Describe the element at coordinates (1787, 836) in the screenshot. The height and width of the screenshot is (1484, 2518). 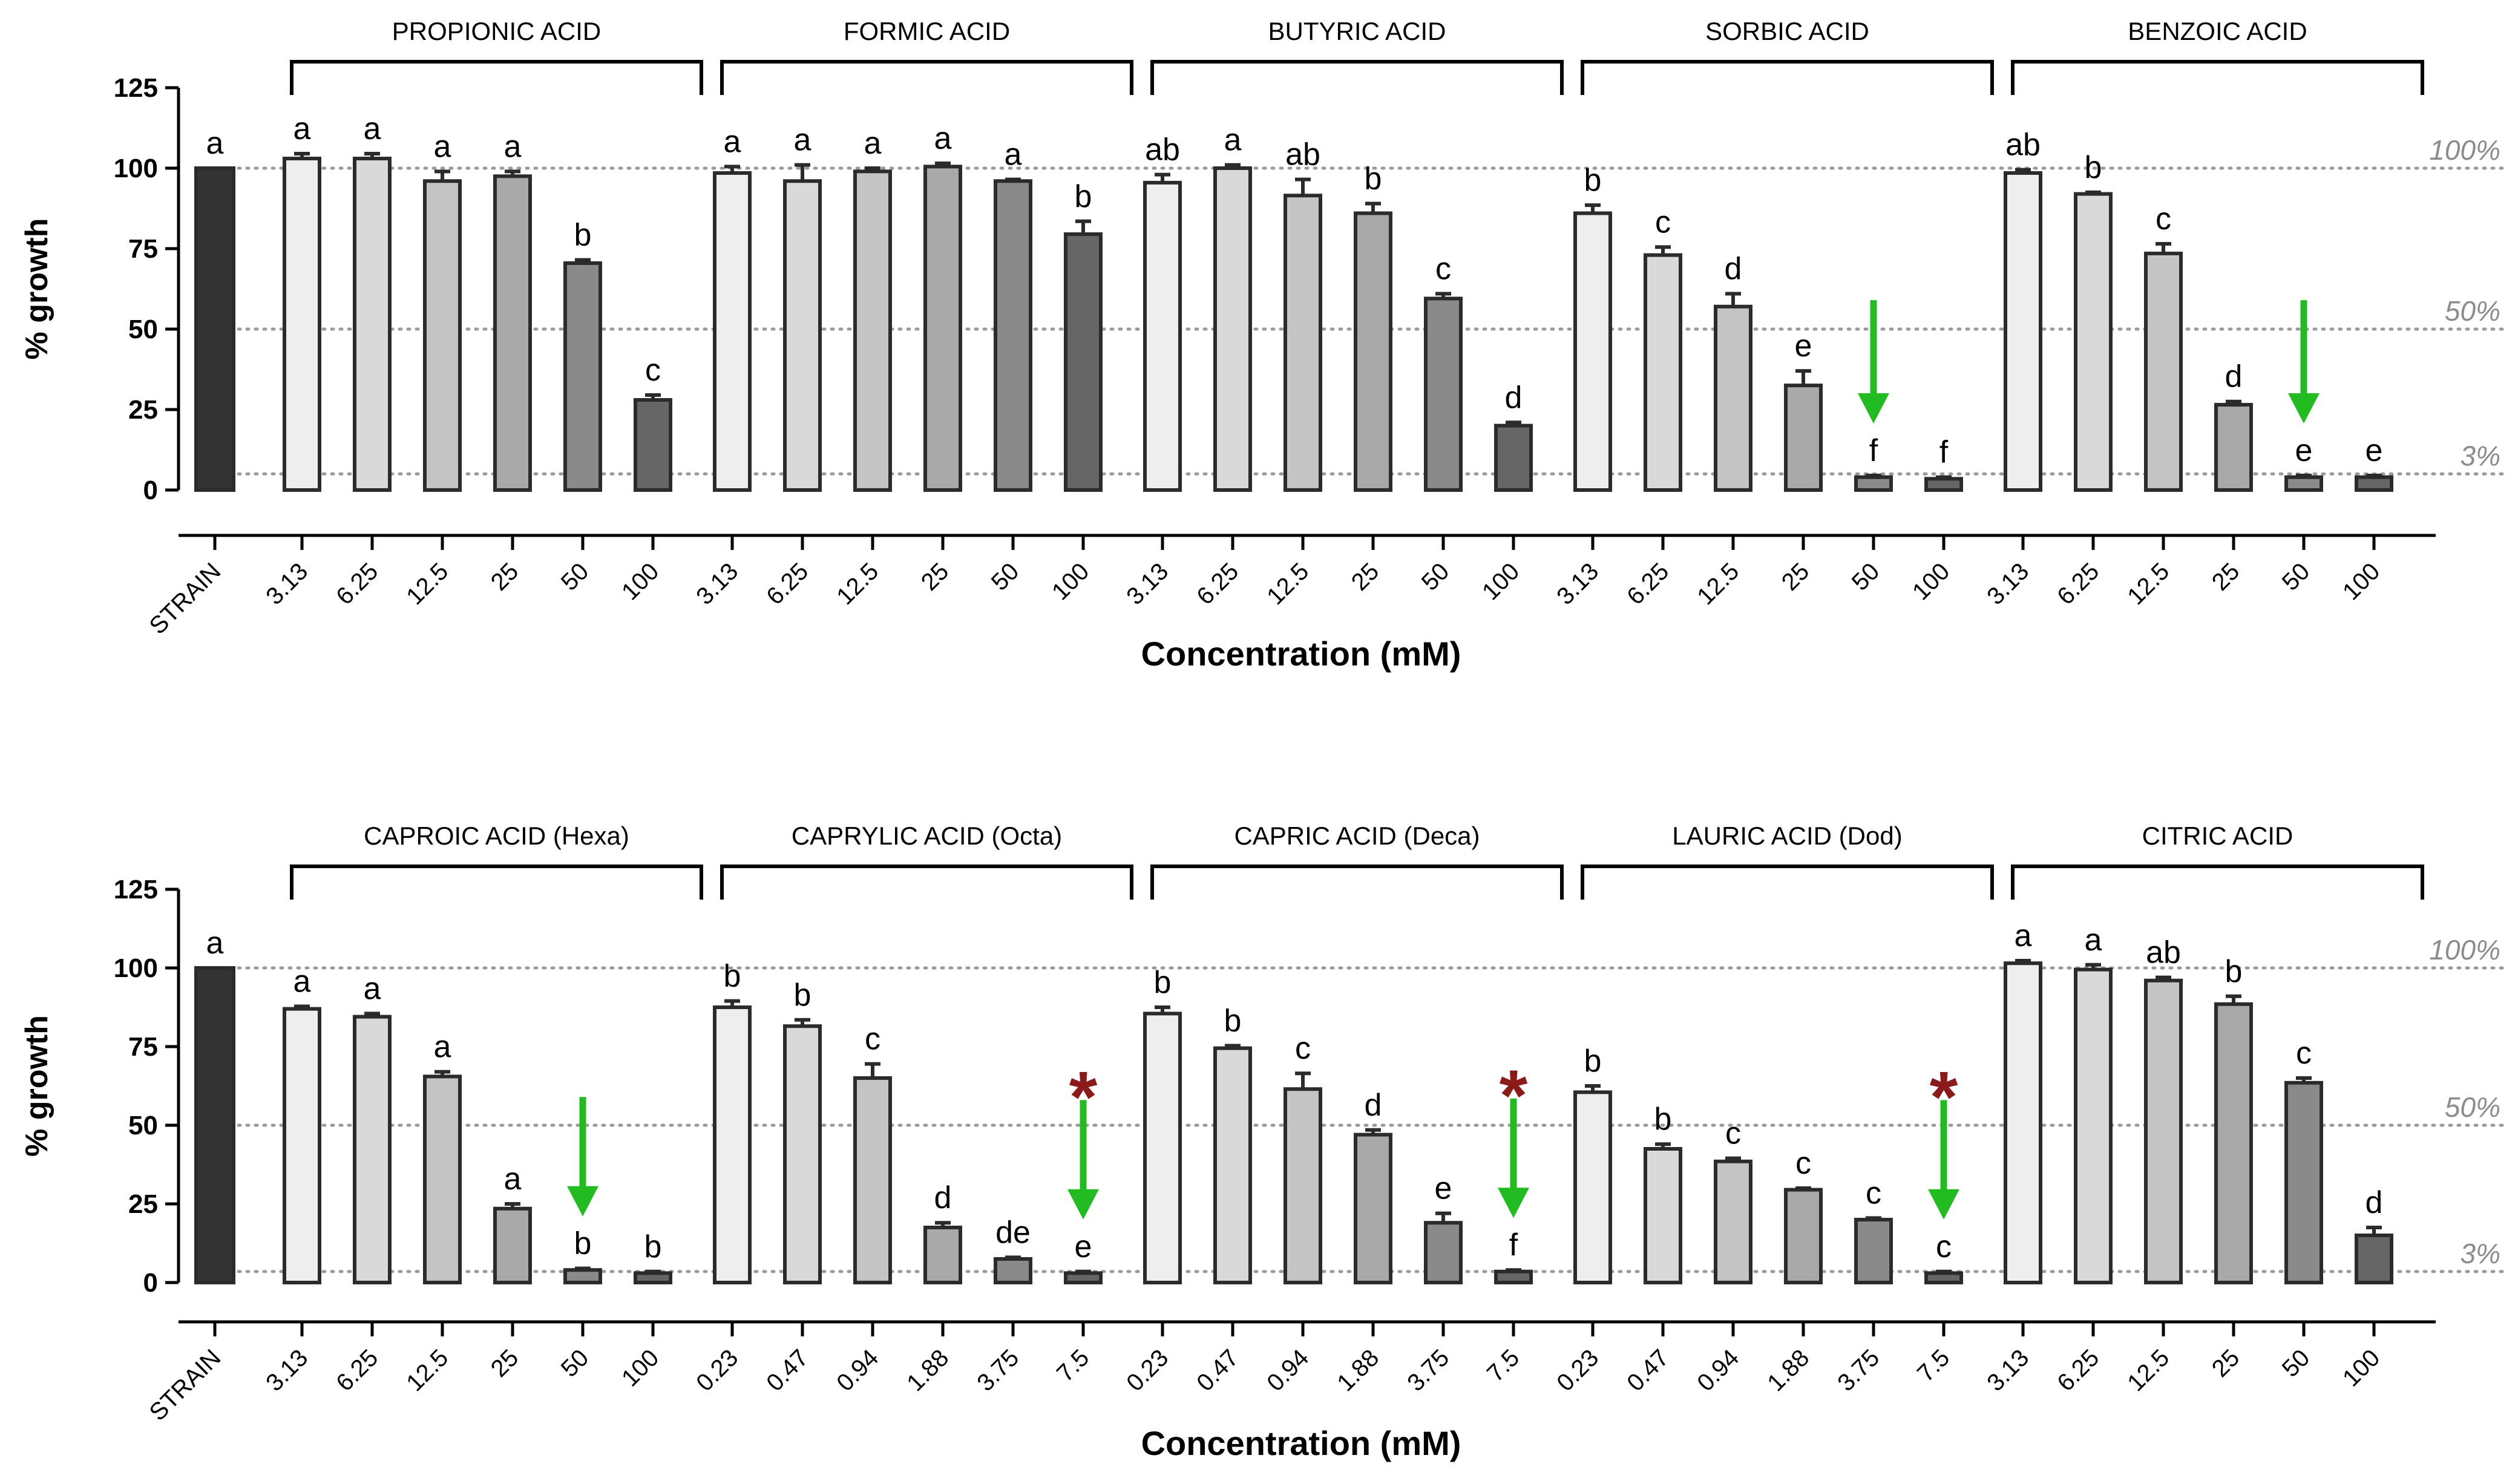
I see `group-title: LAURIC ACID (Dod)` at that location.